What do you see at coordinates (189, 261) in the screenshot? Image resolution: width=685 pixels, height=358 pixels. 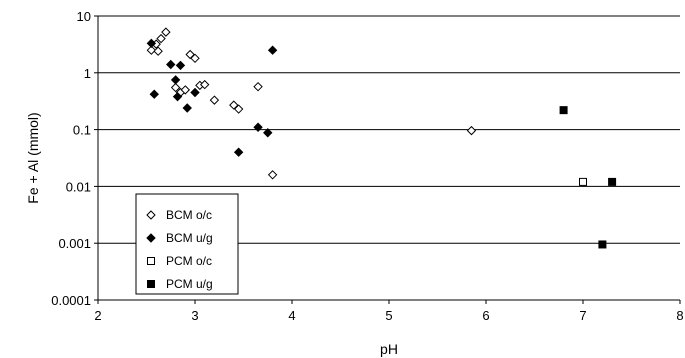 I see `legend-label: PCM o/c` at bounding box center [189, 261].